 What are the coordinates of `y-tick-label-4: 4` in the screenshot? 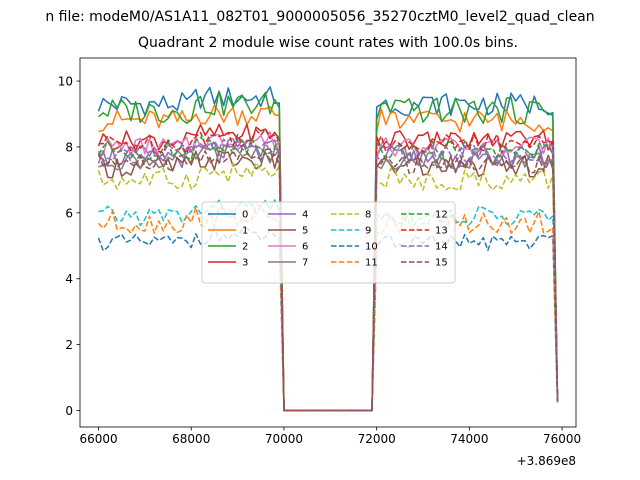 It's located at (69, 279).